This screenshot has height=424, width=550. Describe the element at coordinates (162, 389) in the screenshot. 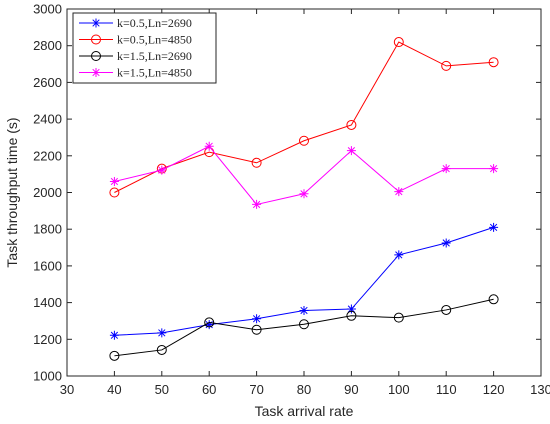

I see `x-tick-label: 50` at that location.